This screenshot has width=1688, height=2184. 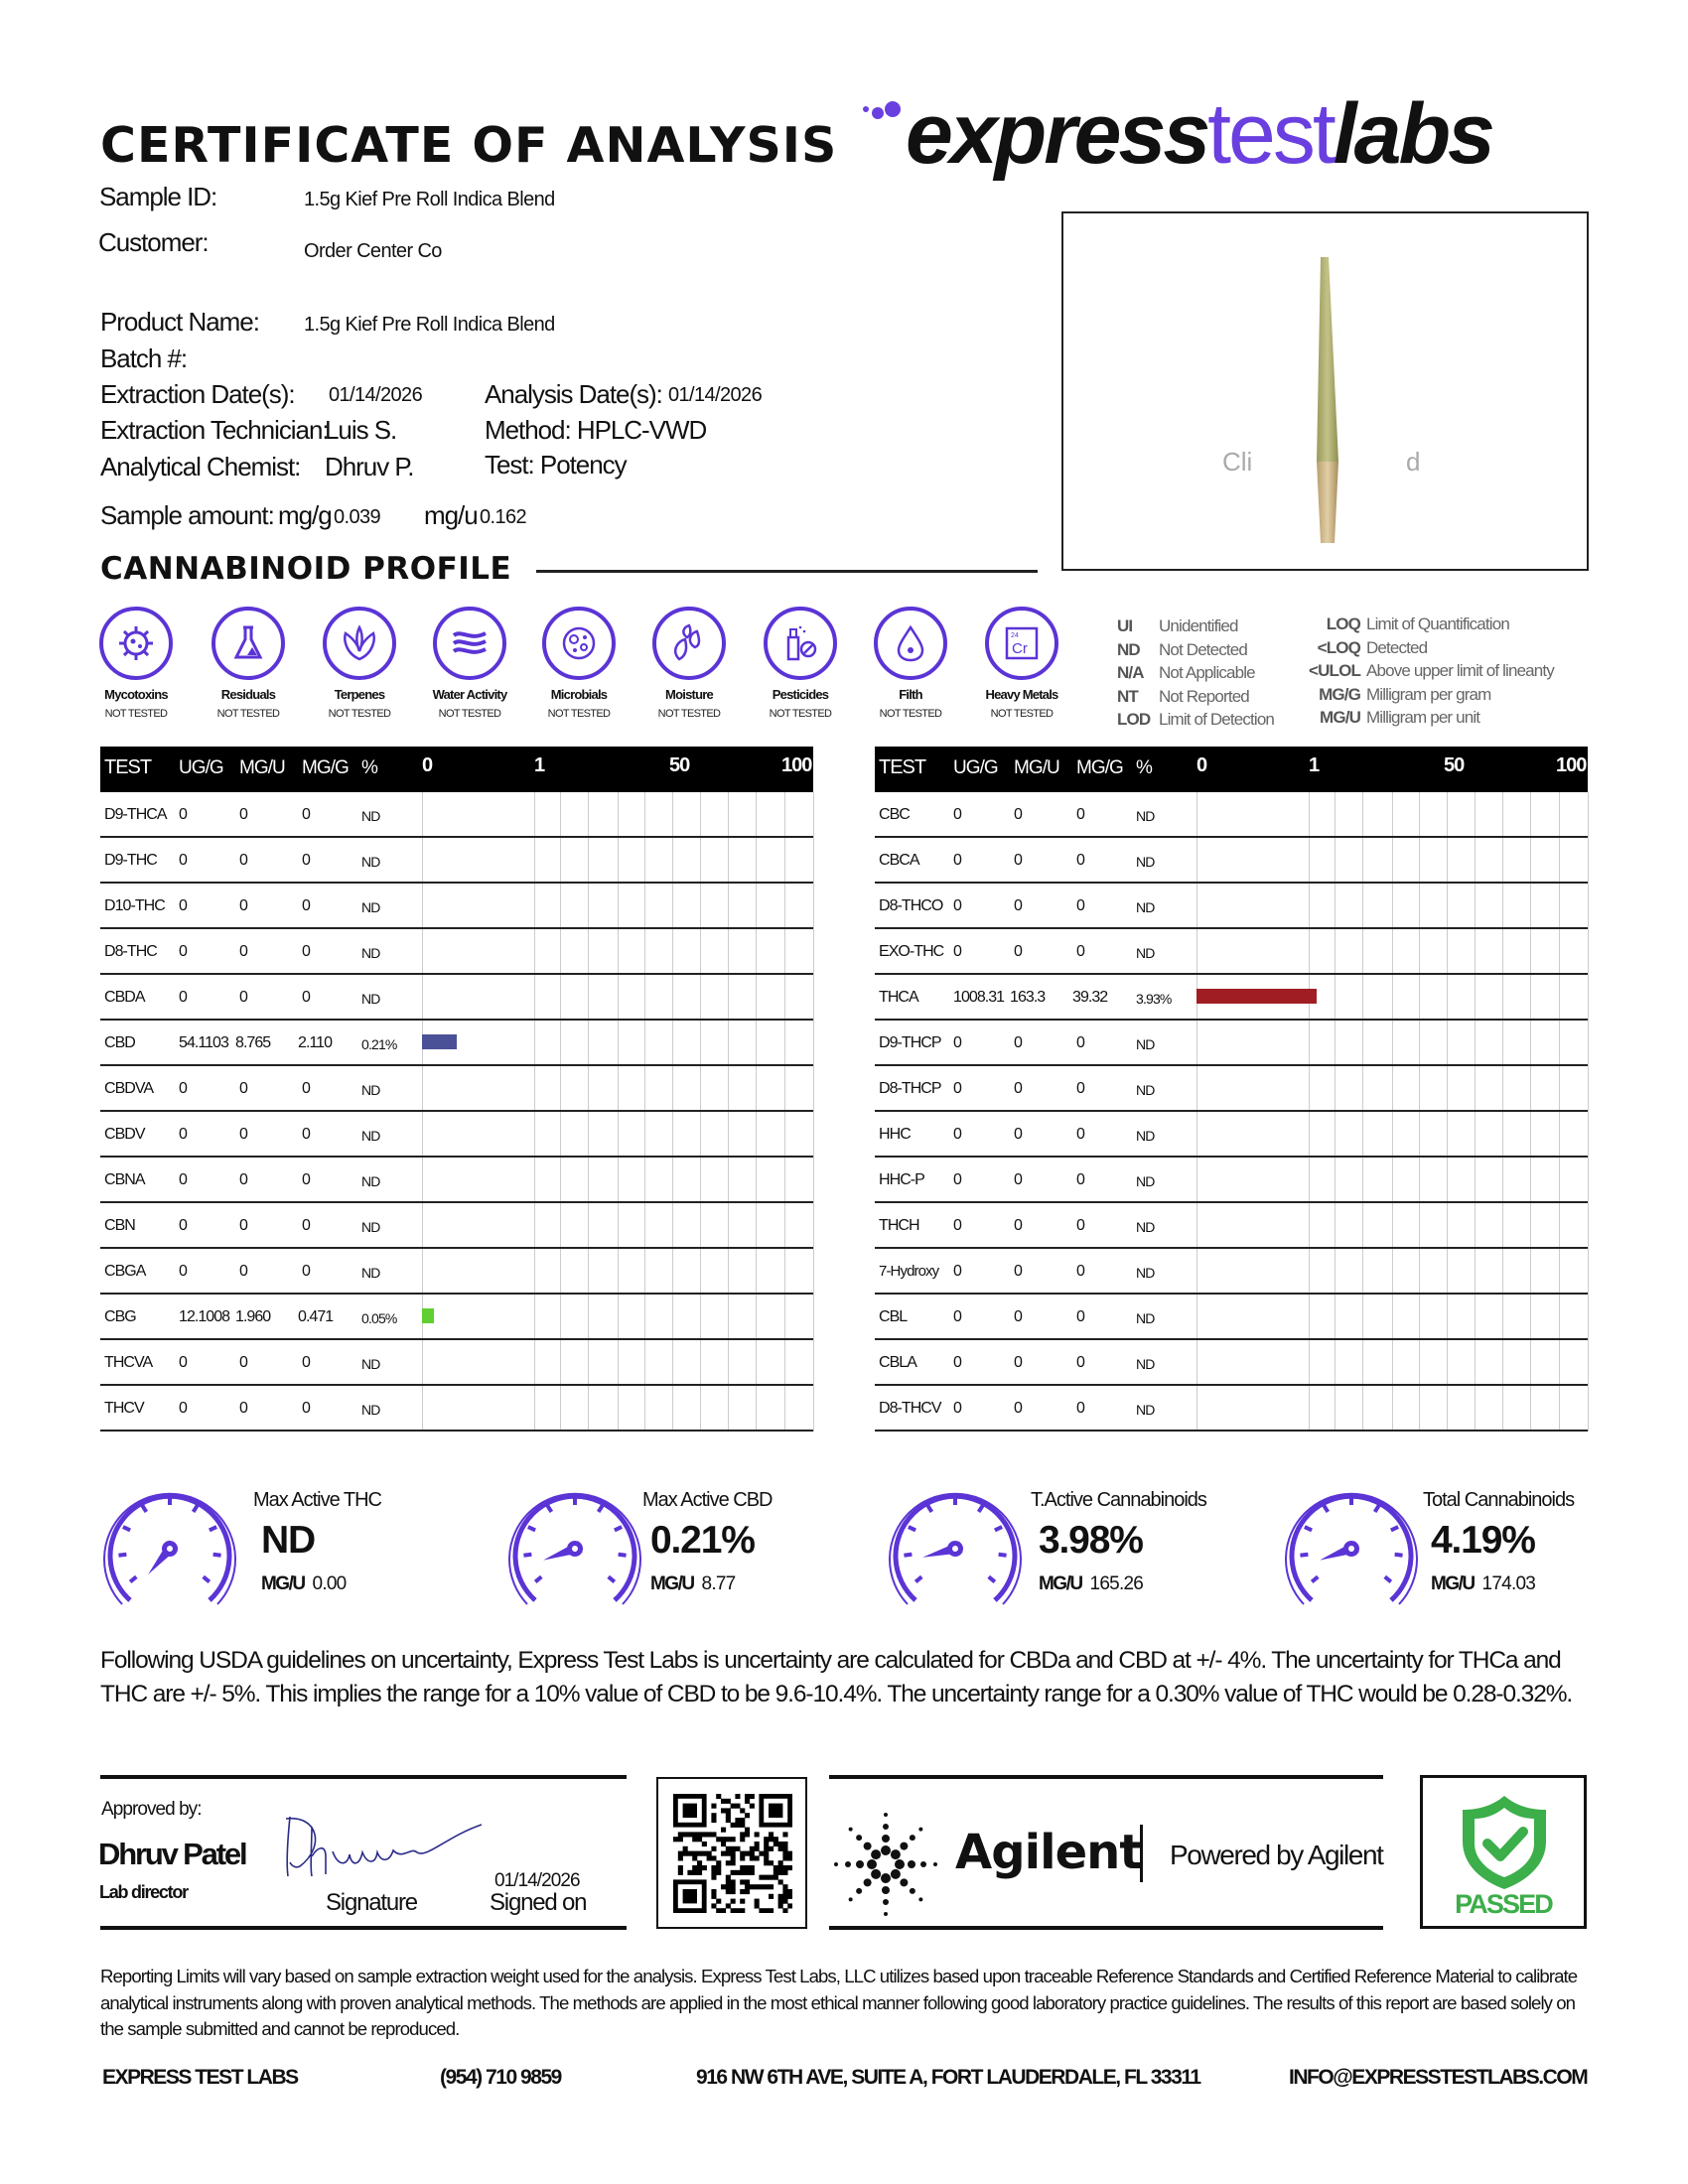 I want to click on cell-test: CBDV, so click(x=125, y=1134).